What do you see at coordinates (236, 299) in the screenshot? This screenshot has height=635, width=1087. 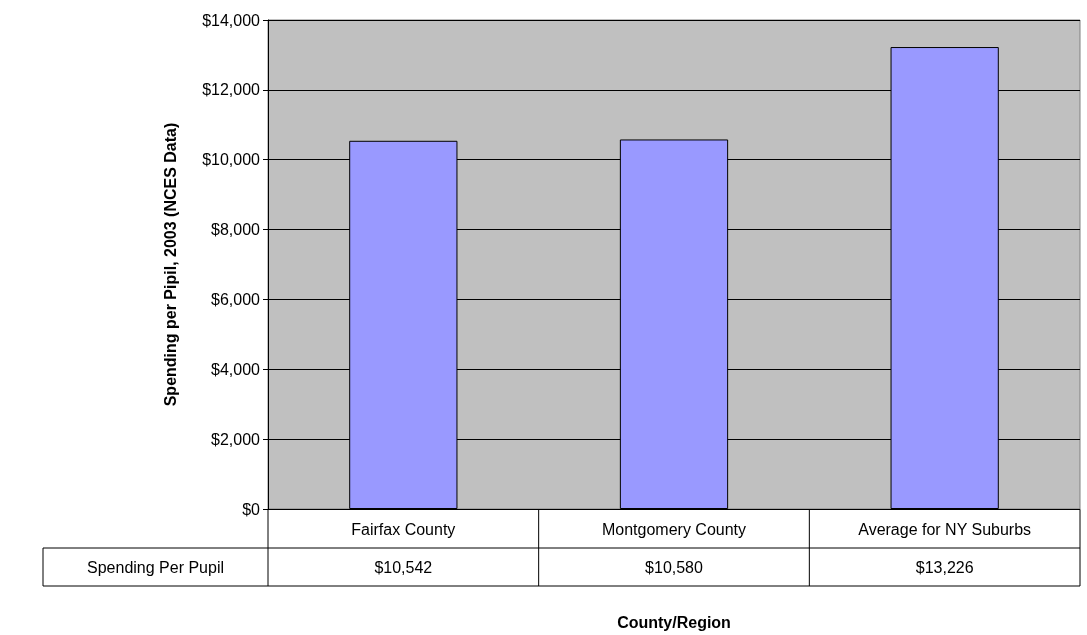 I see `y-tick-label: $6,000` at bounding box center [236, 299].